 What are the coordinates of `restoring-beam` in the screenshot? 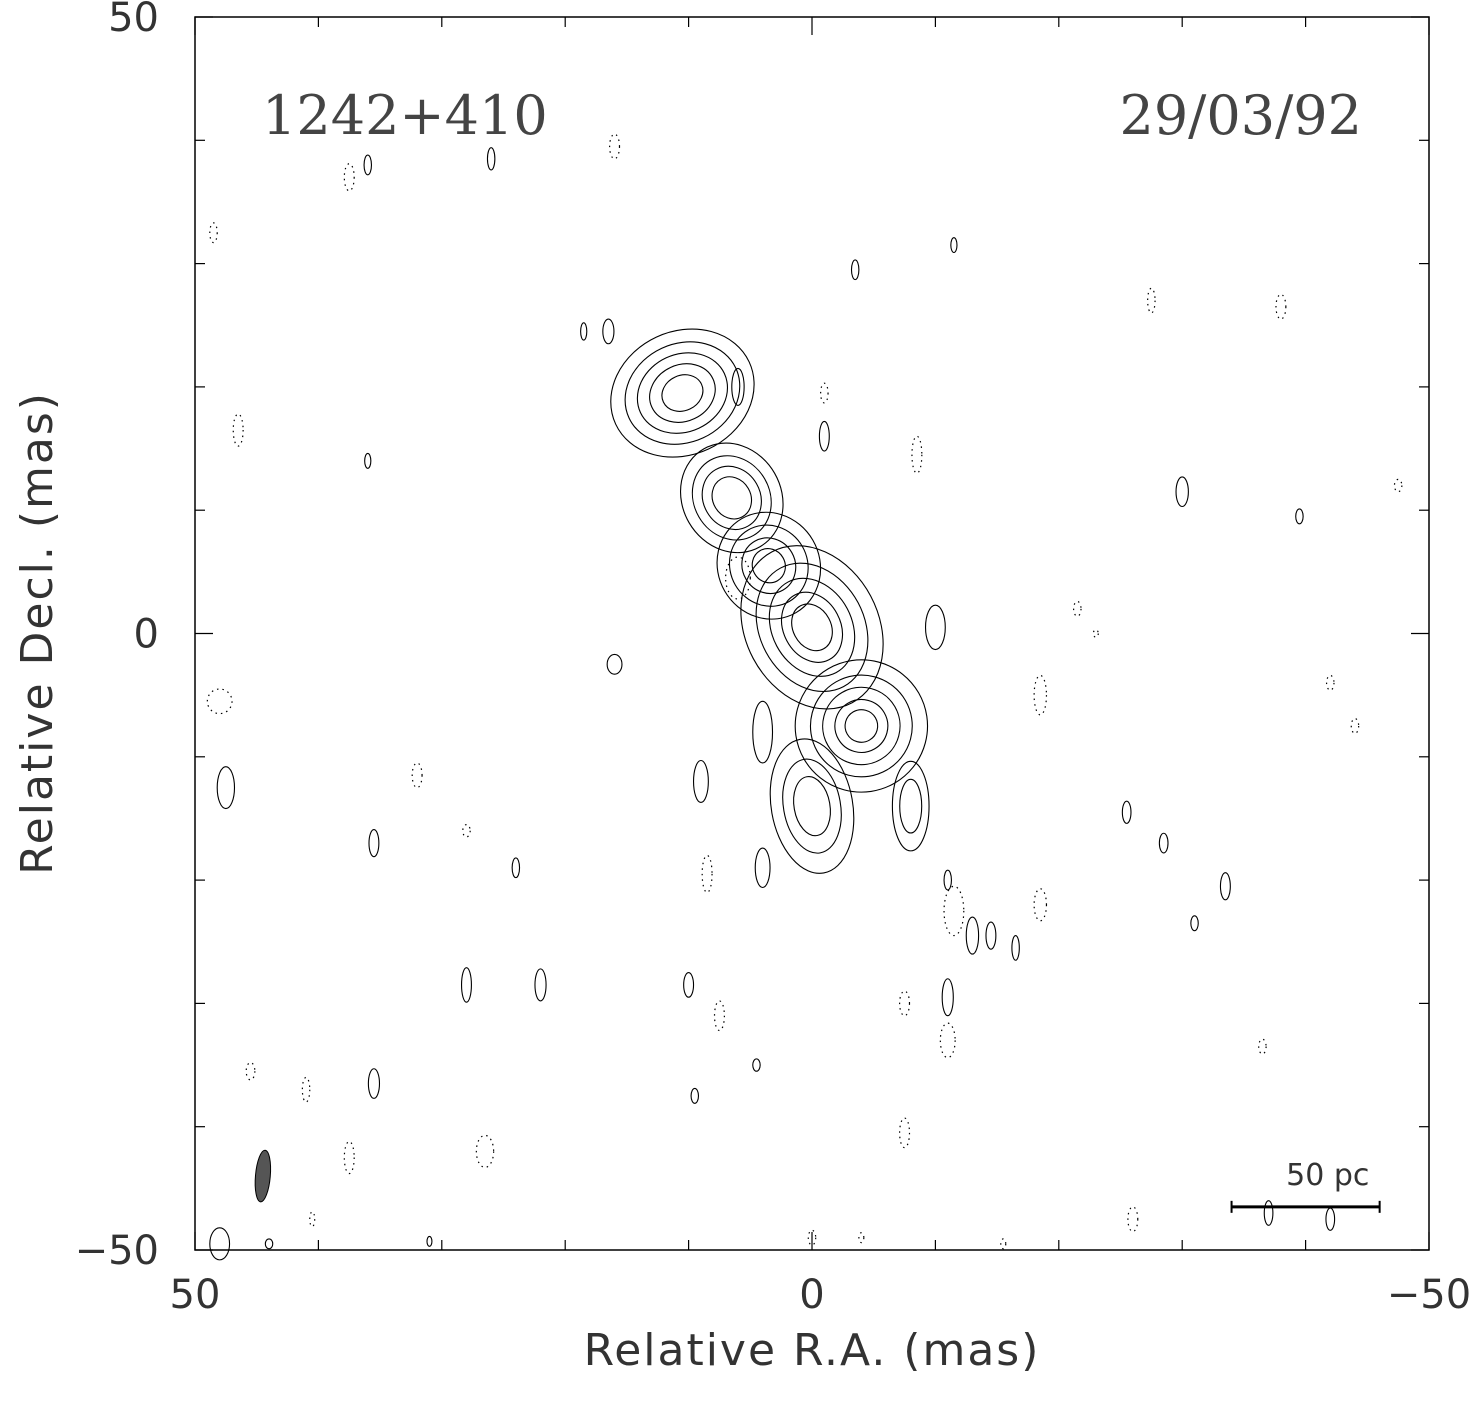 It's located at (263, 1176).